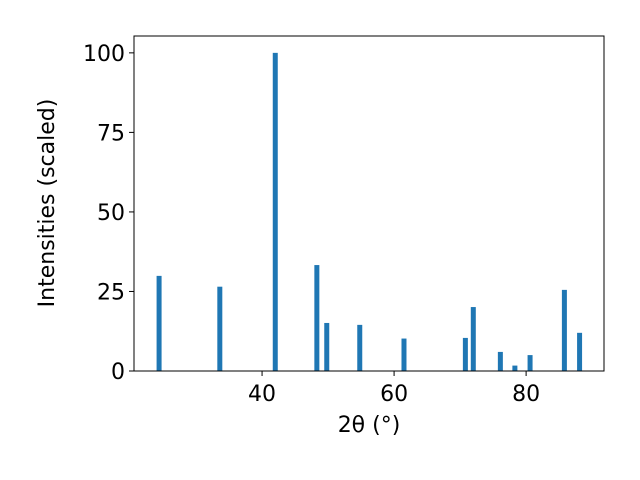 The height and width of the screenshot is (480, 640). Describe the element at coordinates (111, 292) in the screenshot. I see `y-tick-label: 25` at that location.